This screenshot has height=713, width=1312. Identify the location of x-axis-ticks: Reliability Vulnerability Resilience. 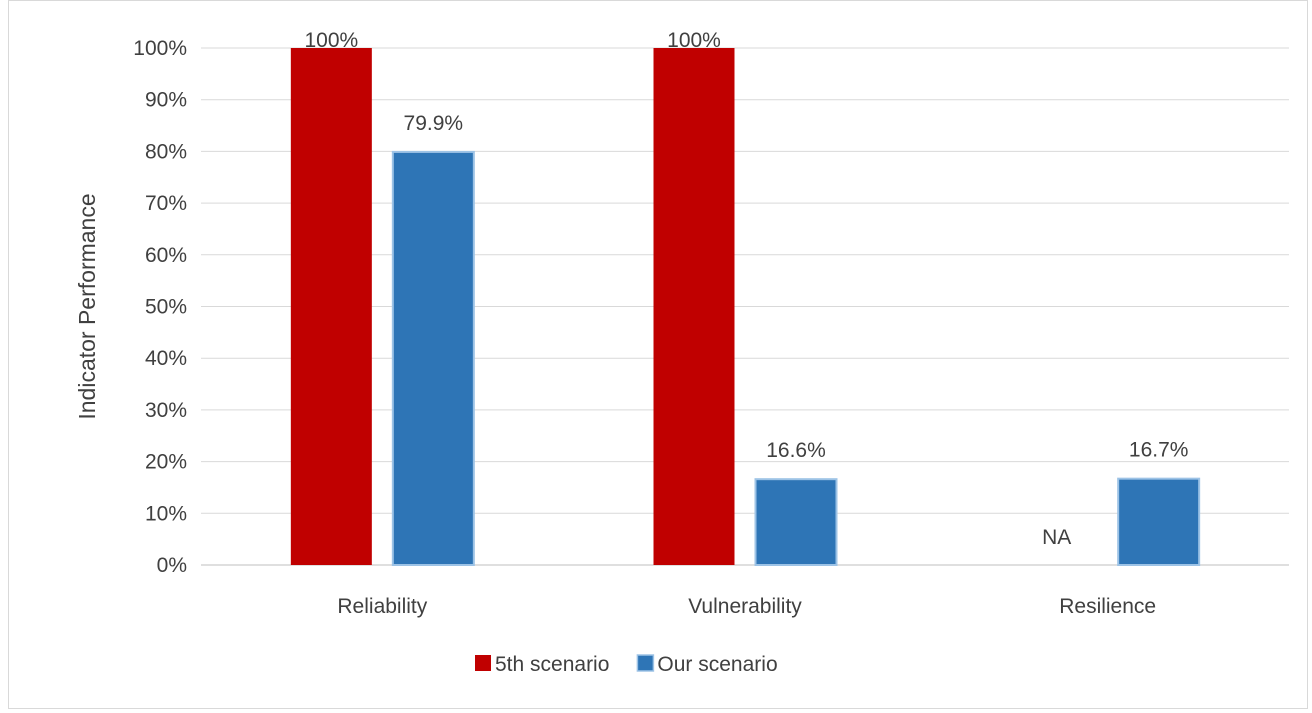
(746, 606).